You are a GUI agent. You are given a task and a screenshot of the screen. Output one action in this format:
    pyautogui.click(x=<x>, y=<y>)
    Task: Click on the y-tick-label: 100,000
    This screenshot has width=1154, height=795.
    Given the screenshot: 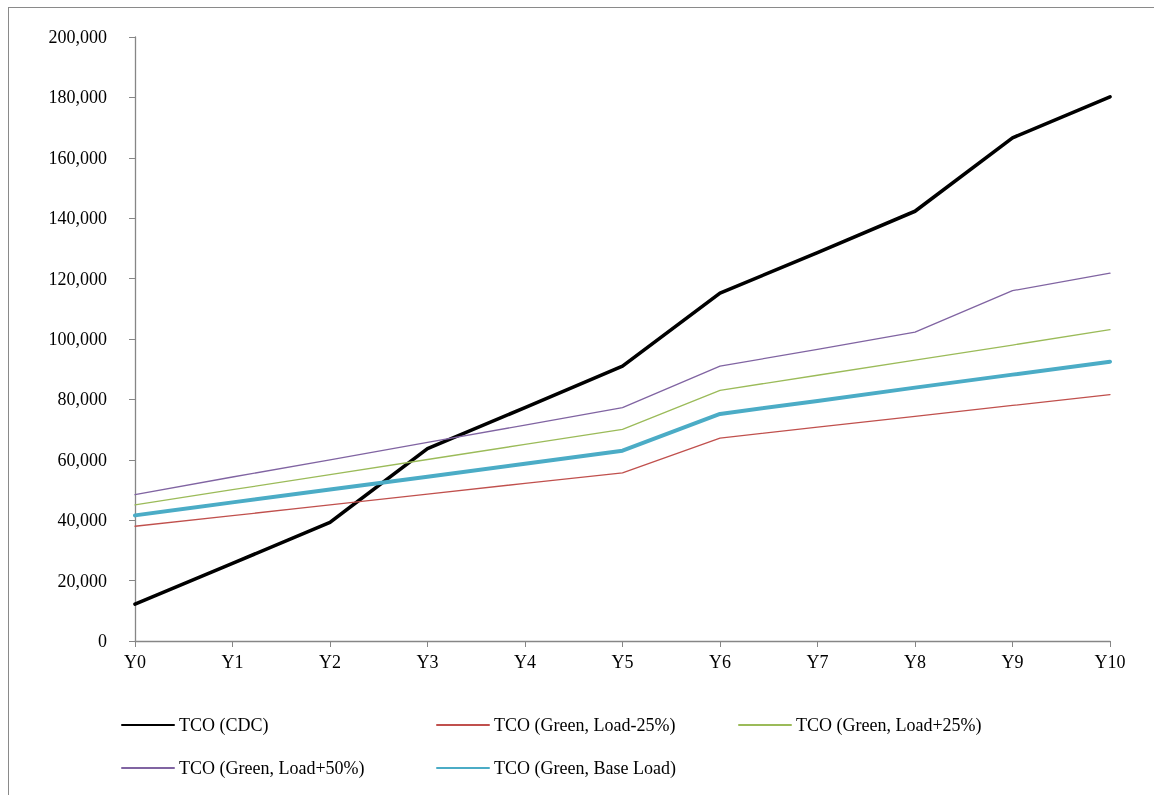 What is the action you would take?
    pyautogui.click(x=77, y=339)
    